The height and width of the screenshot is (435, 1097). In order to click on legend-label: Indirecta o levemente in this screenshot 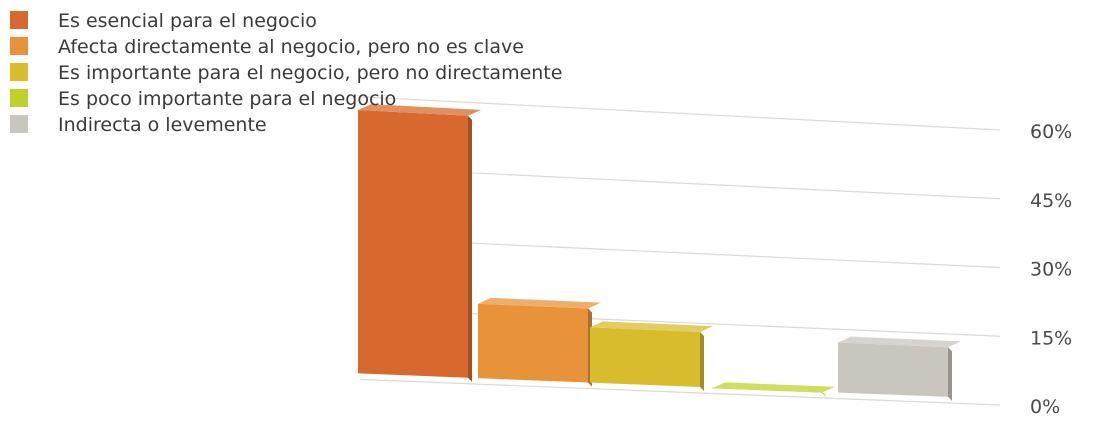, I will do `click(162, 125)`.